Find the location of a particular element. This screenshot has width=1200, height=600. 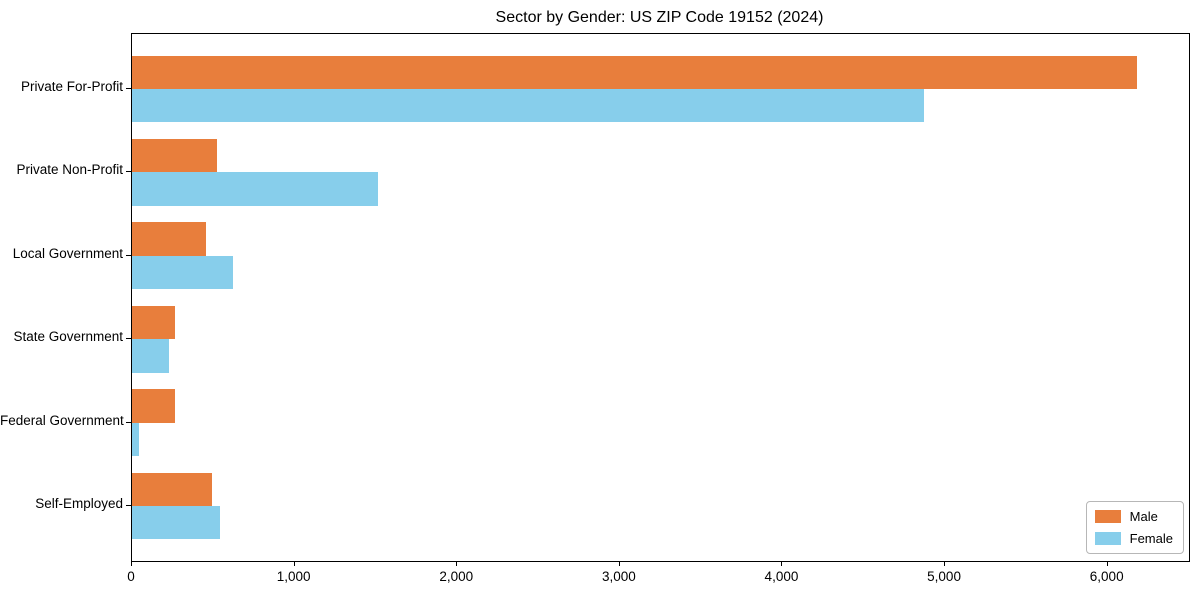

y-axis-label-federal-government: Federal Government is located at coordinates (62, 420).